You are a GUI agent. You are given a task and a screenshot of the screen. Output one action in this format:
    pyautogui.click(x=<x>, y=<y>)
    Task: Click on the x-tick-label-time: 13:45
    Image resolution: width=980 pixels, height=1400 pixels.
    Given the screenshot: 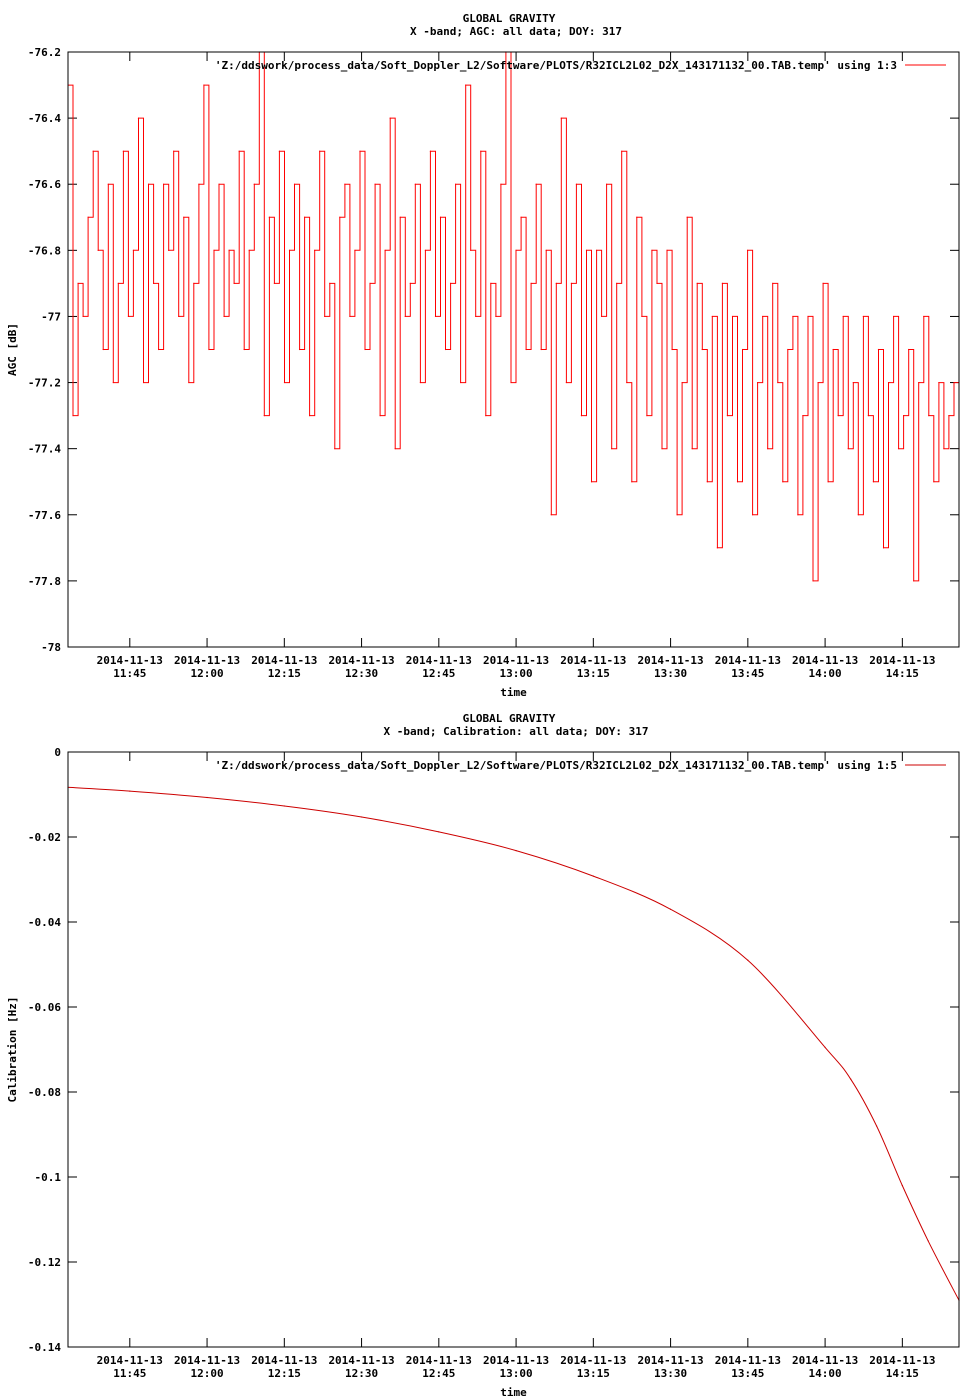 What is the action you would take?
    pyautogui.click(x=747, y=1373)
    